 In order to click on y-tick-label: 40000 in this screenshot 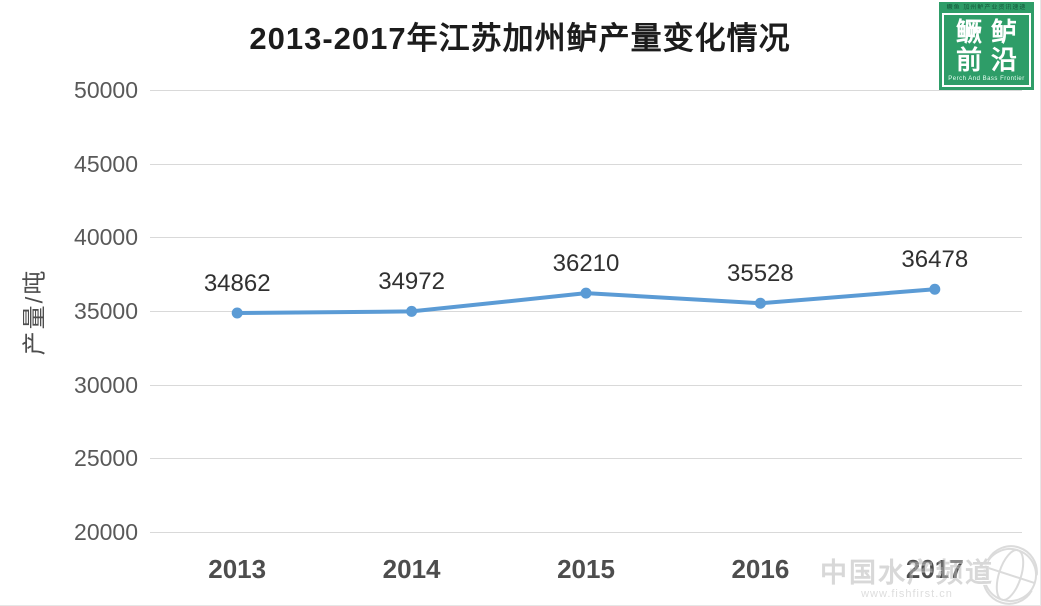, I will do `click(106, 237)`.